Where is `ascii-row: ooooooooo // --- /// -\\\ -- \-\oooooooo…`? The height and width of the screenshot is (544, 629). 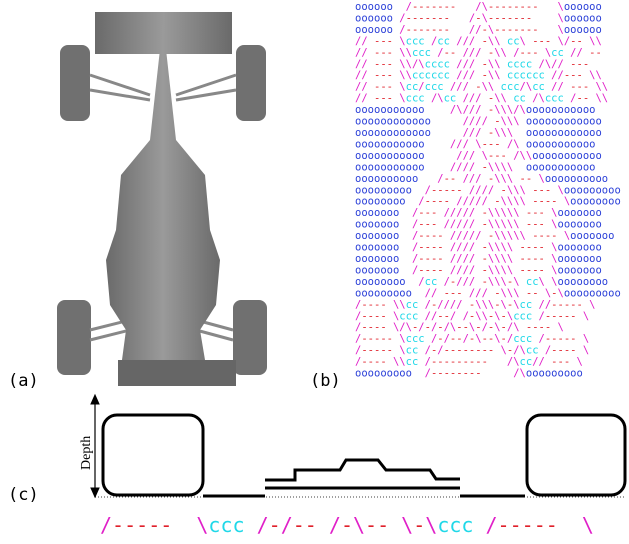
ascii-row: ooooooooo // --- /// -\\\ -- \-\oooooooo… is located at coordinates (488, 293).